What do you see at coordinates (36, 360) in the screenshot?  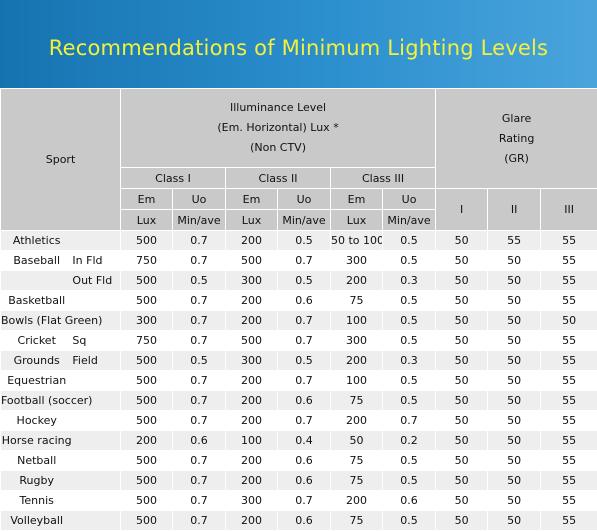 I see `sport-name: Grounds` at bounding box center [36, 360].